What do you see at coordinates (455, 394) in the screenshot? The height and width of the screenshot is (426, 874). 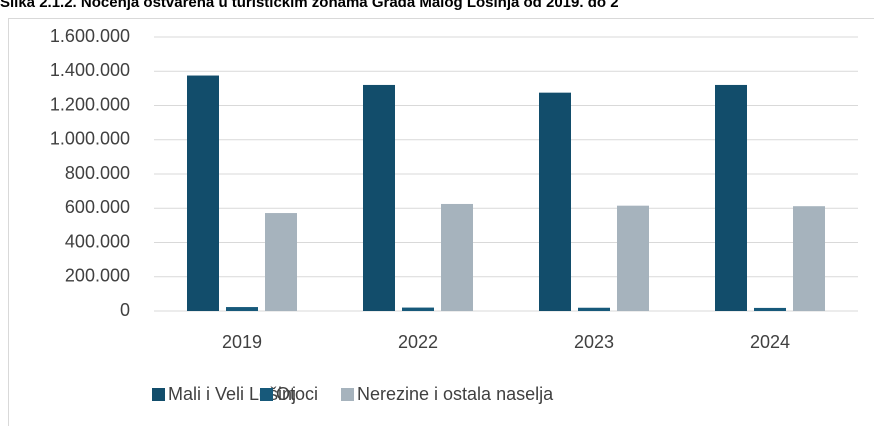 I see `legend-label: Nerezine i ostala naselja` at bounding box center [455, 394].